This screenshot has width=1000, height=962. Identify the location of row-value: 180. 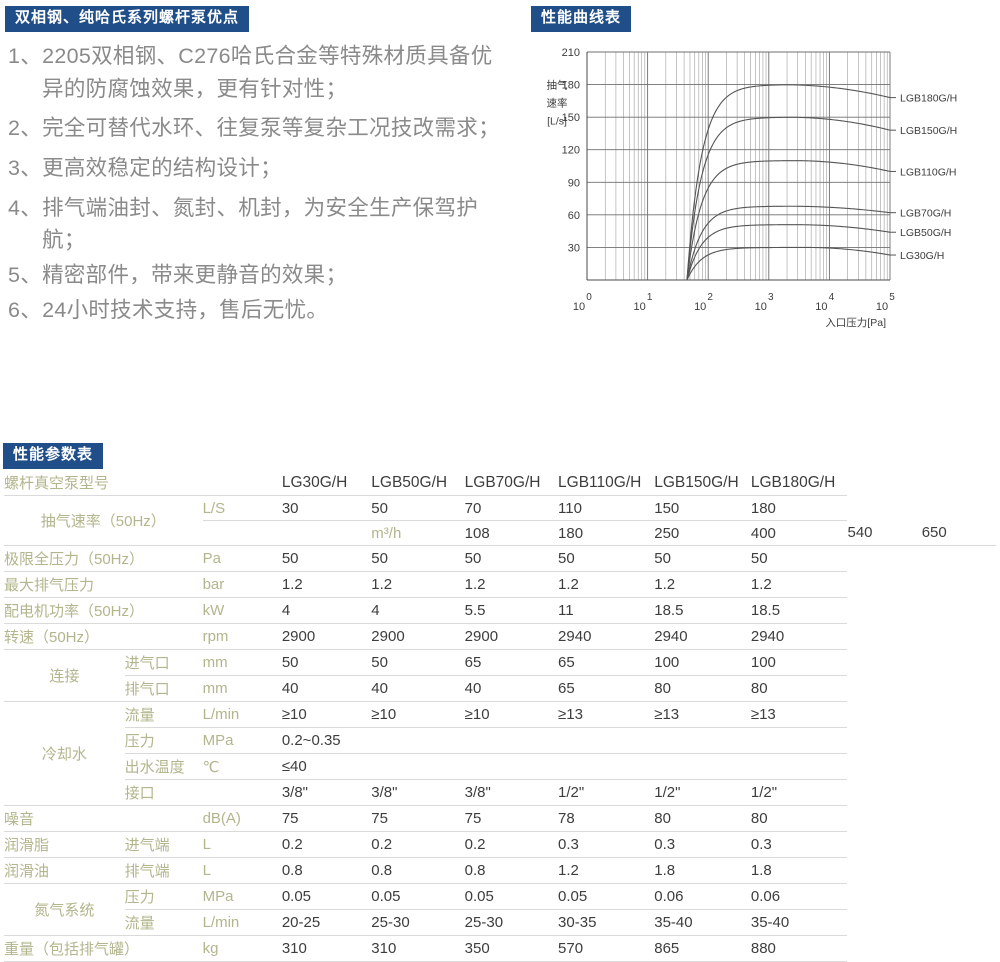
(606, 533).